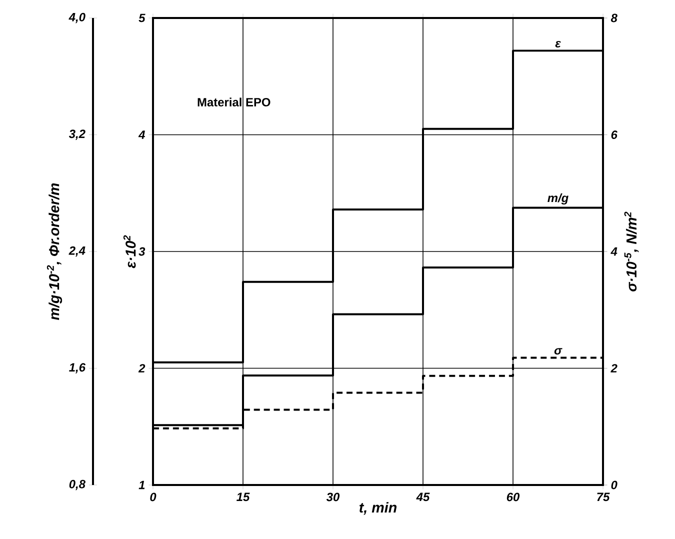  I want to click on y-tick-label: 1, so click(141, 485).